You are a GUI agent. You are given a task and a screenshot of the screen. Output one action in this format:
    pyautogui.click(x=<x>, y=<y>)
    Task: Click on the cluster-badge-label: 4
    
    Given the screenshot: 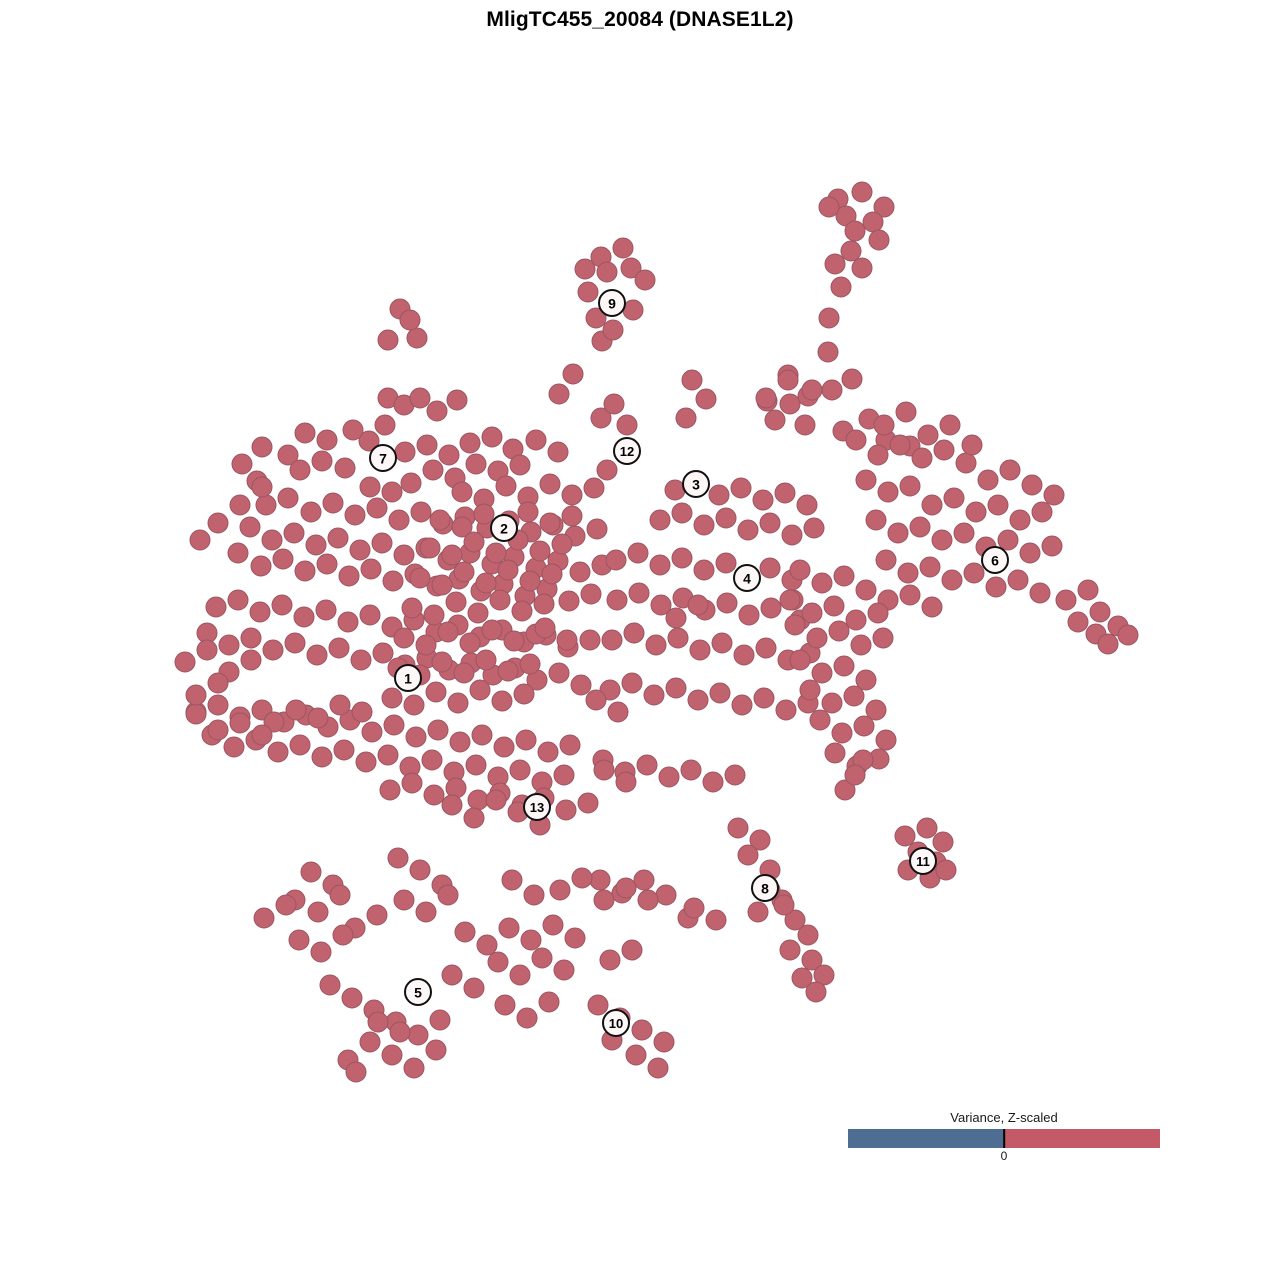 What is the action you would take?
    pyautogui.click(x=747, y=579)
    